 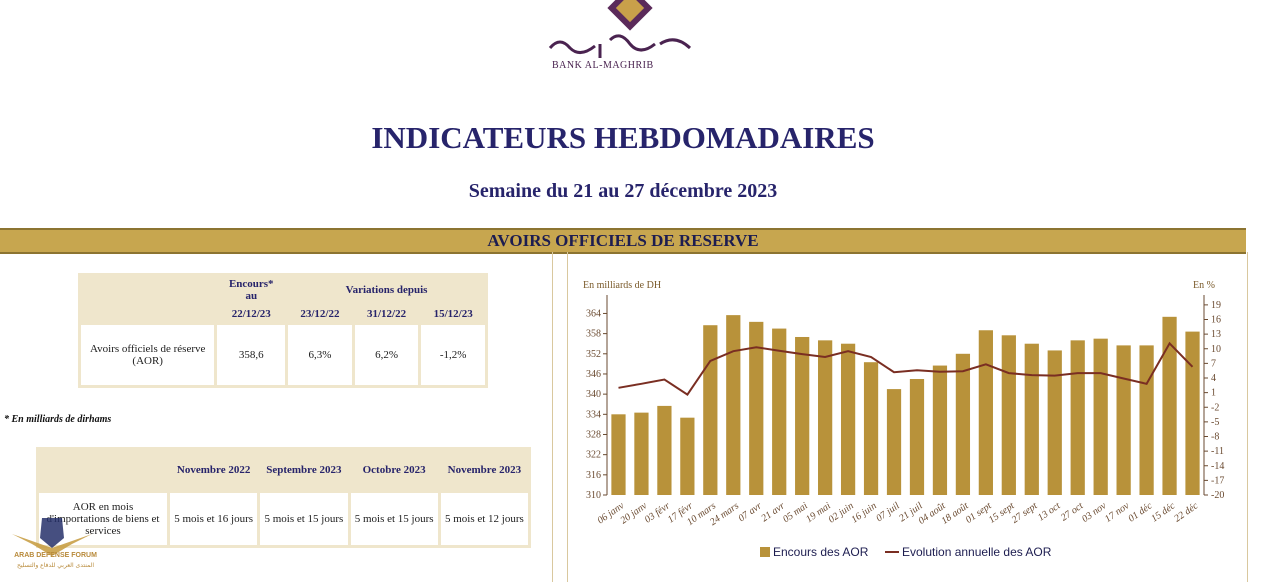 I want to click on x-tick-label: 13 oct, so click(x=1049, y=511).